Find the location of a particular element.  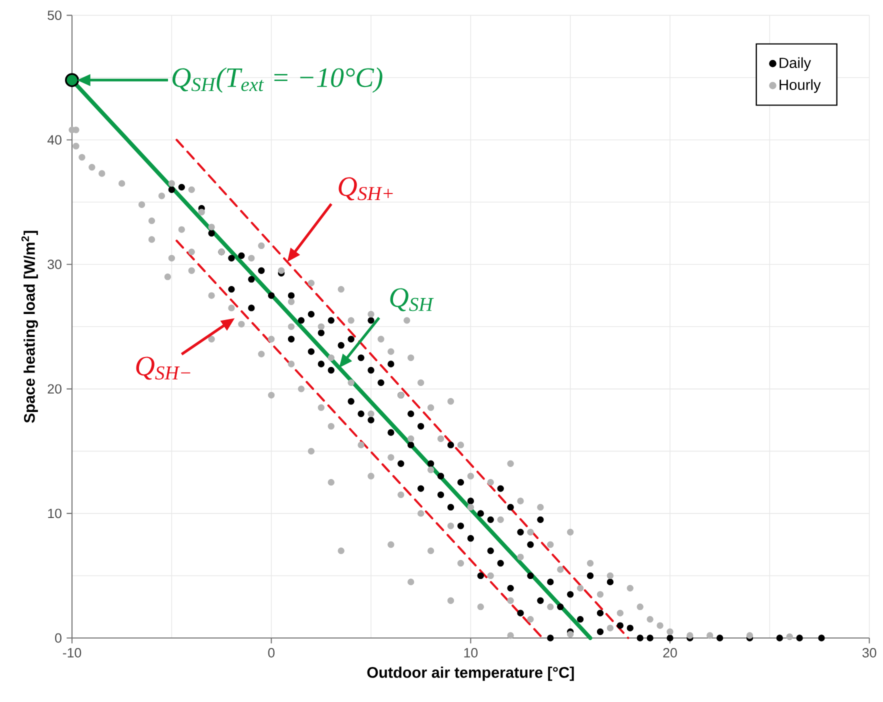

y-tick-label: 50 is located at coordinates (55, 15).